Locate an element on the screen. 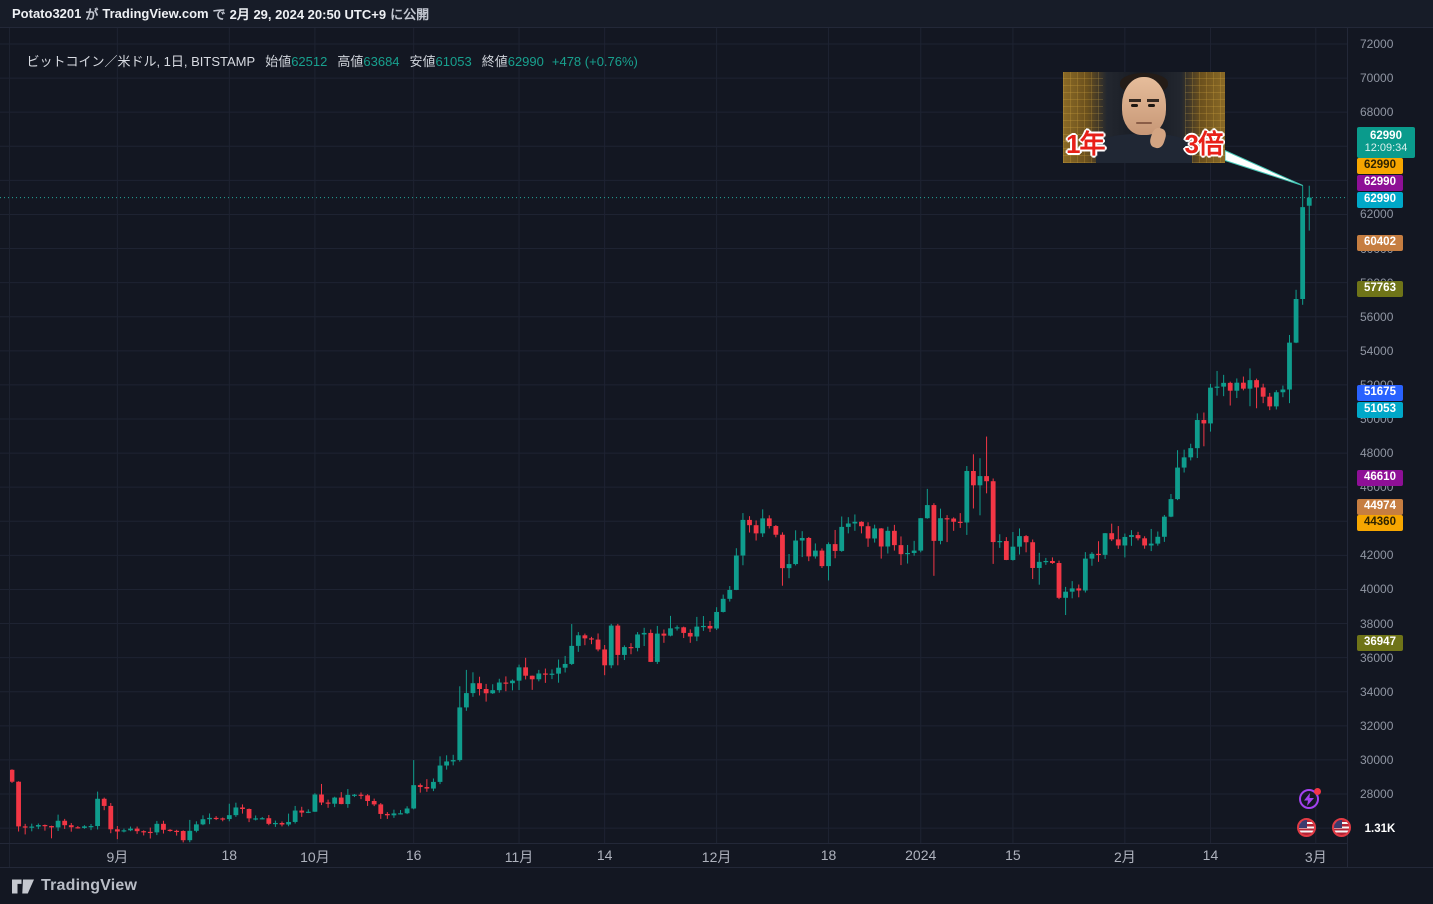 This screenshot has width=1433, height=904. price-label-purple: 46610 is located at coordinates (1380, 478).